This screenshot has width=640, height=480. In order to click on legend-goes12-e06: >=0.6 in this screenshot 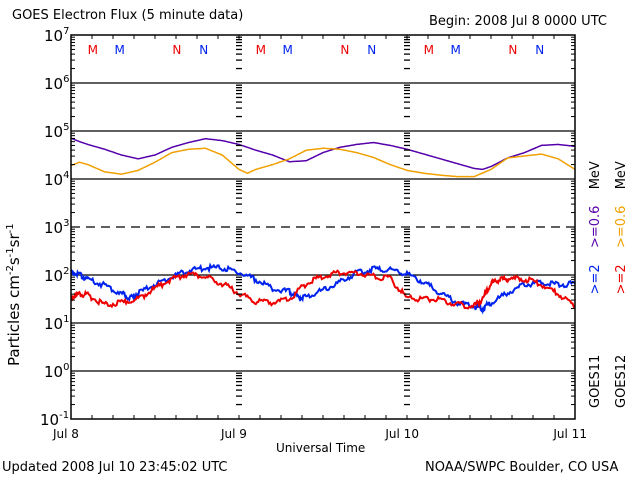, I will do `click(621, 227)`.